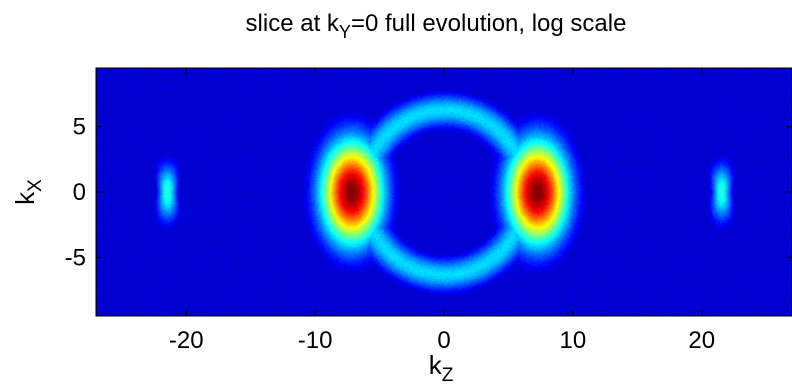 This screenshot has width=792, height=388. What do you see at coordinates (441, 368) in the screenshot?
I see `x-axis-label: kZ` at bounding box center [441, 368].